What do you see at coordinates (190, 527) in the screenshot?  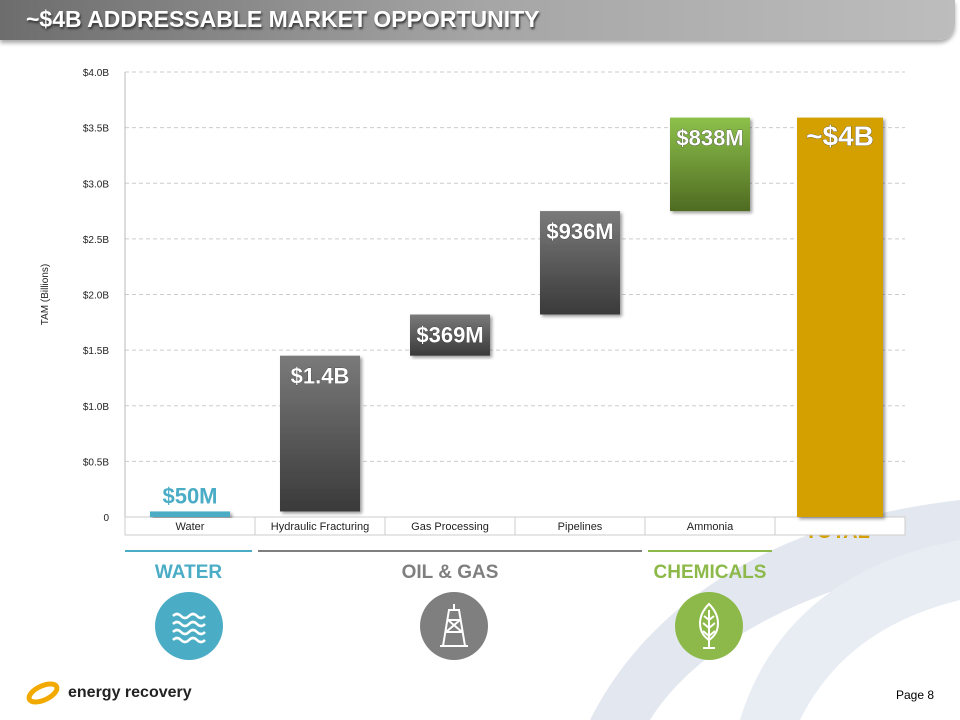 I see `x-tick-label: Water` at bounding box center [190, 527].